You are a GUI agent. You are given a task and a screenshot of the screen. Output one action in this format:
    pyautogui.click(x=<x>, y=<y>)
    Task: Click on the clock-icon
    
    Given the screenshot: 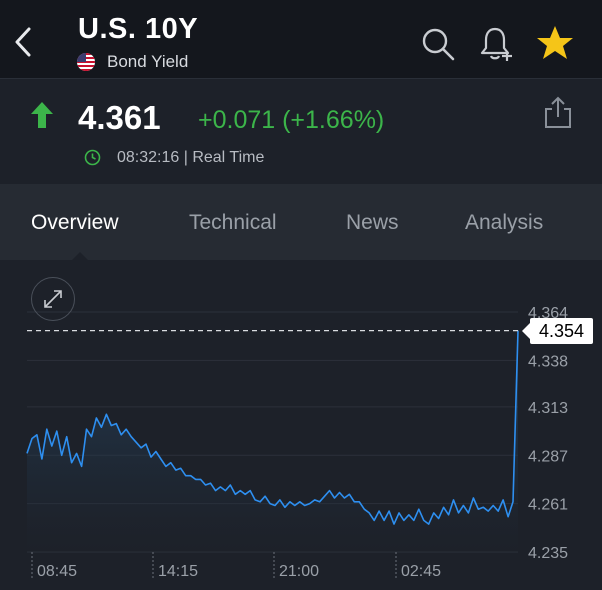 What is the action you would take?
    pyautogui.click(x=92, y=157)
    